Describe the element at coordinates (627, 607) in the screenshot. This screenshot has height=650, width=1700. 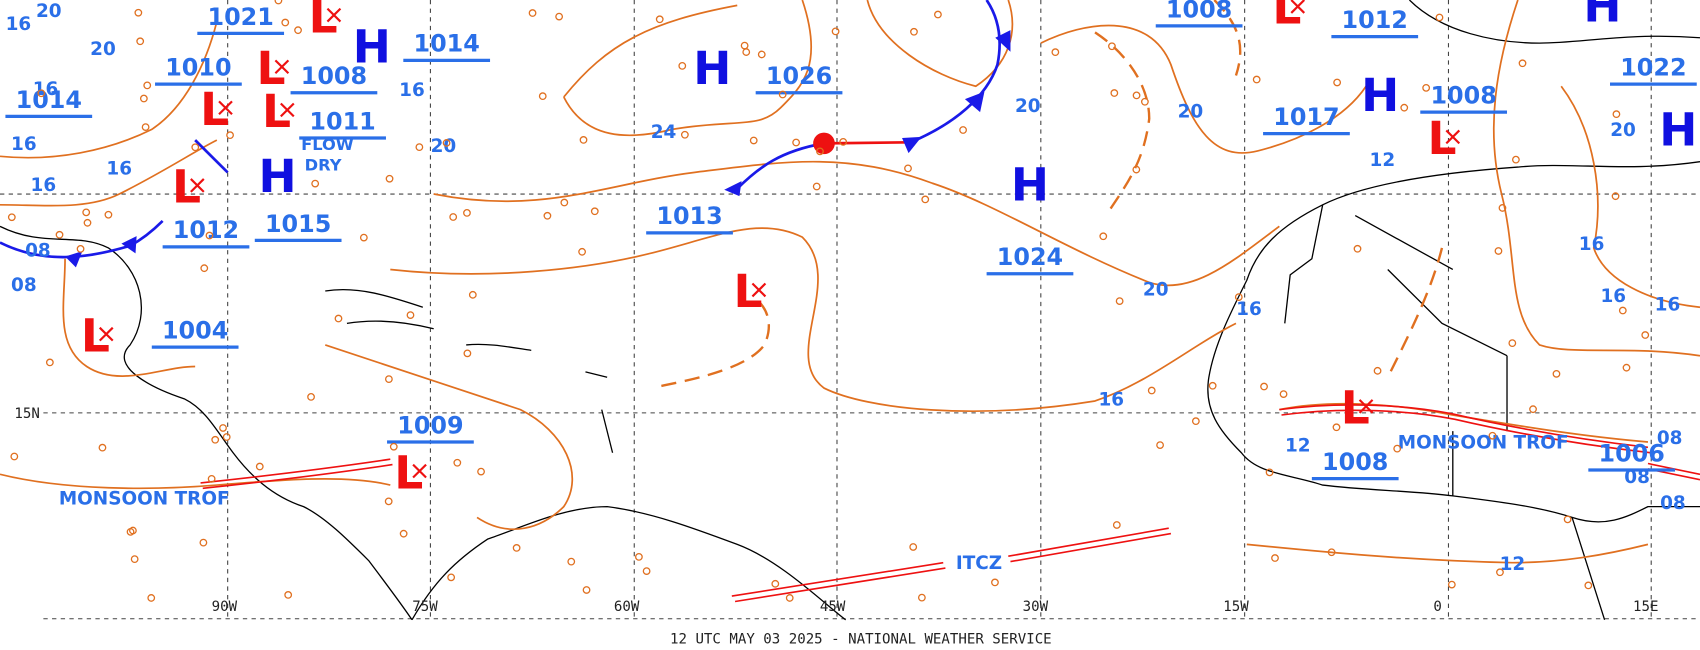
I see `longitude-label: 60W` at that location.